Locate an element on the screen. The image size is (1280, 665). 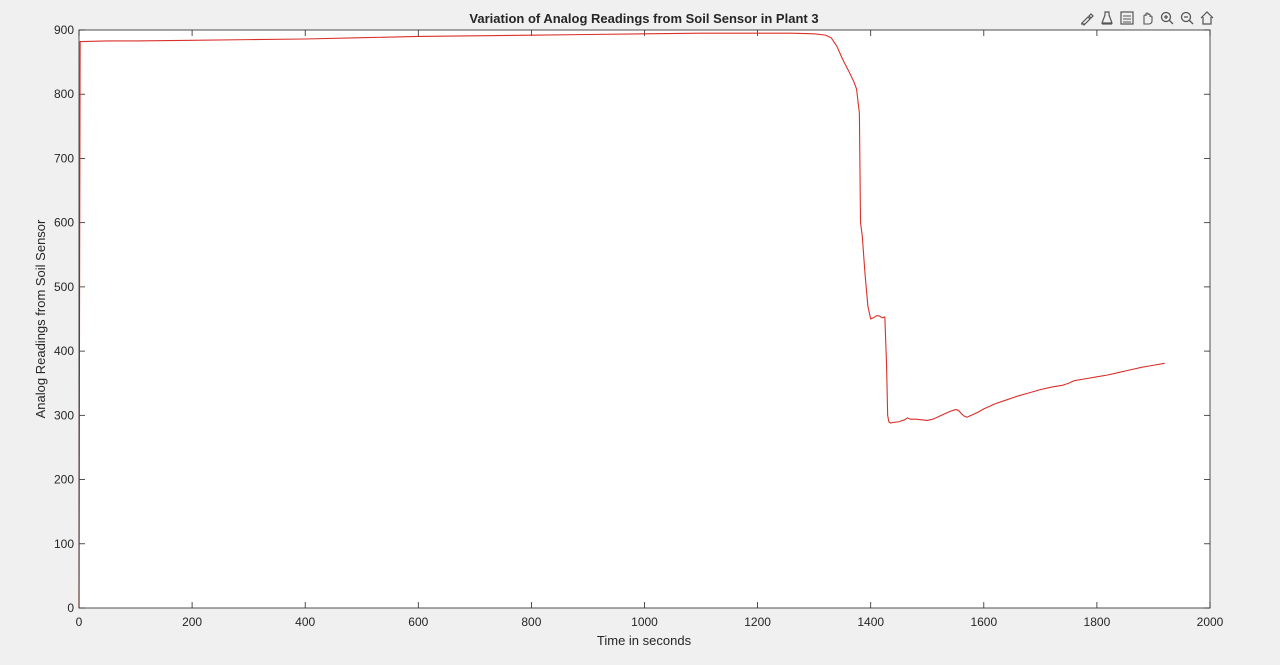
x-tick-label: 1800 is located at coordinates (1097, 622).